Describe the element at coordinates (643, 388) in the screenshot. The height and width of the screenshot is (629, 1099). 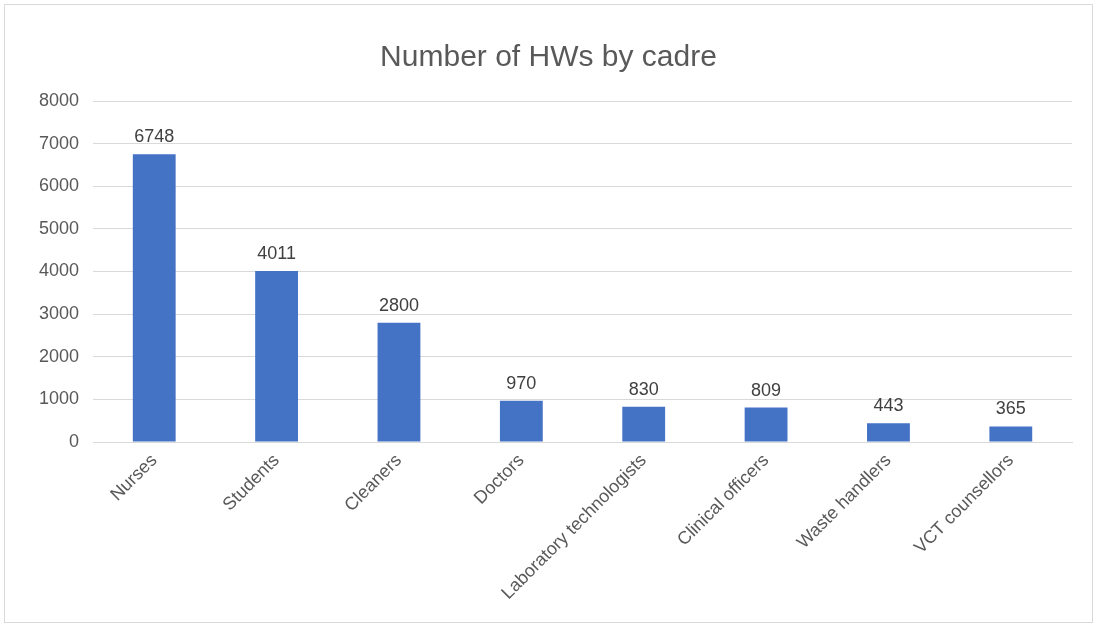
I see `data-label: 830` at that location.